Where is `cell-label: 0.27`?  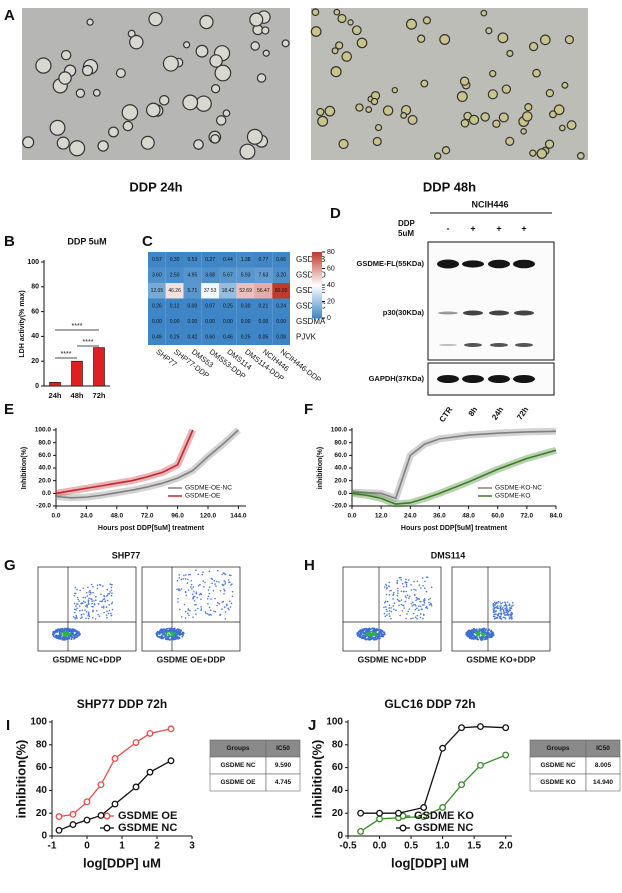
cell-label: 0.27 is located at coordinates (210, 260).